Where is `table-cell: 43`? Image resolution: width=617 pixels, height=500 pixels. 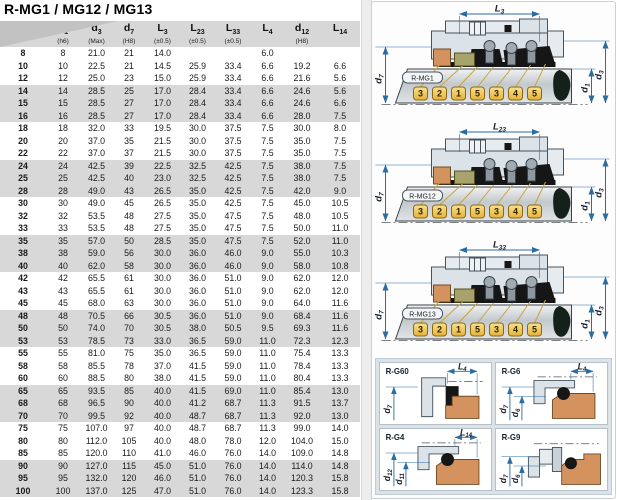 table-cell: 43 is located at coordinates (23, 290).